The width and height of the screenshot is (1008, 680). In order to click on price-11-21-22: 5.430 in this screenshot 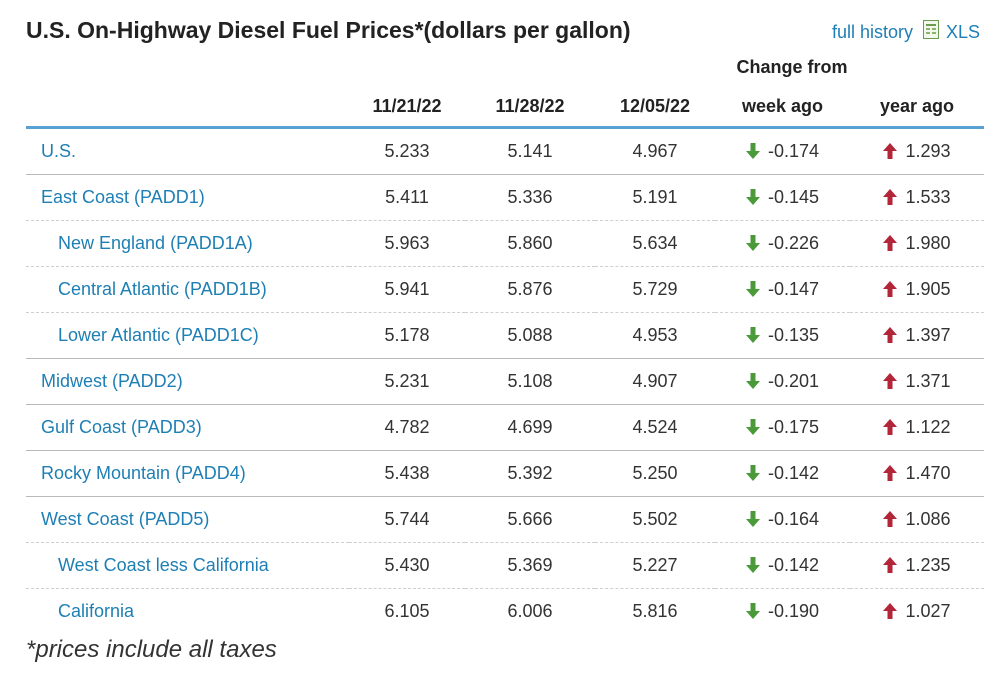, I will do `click(407, 565)`.